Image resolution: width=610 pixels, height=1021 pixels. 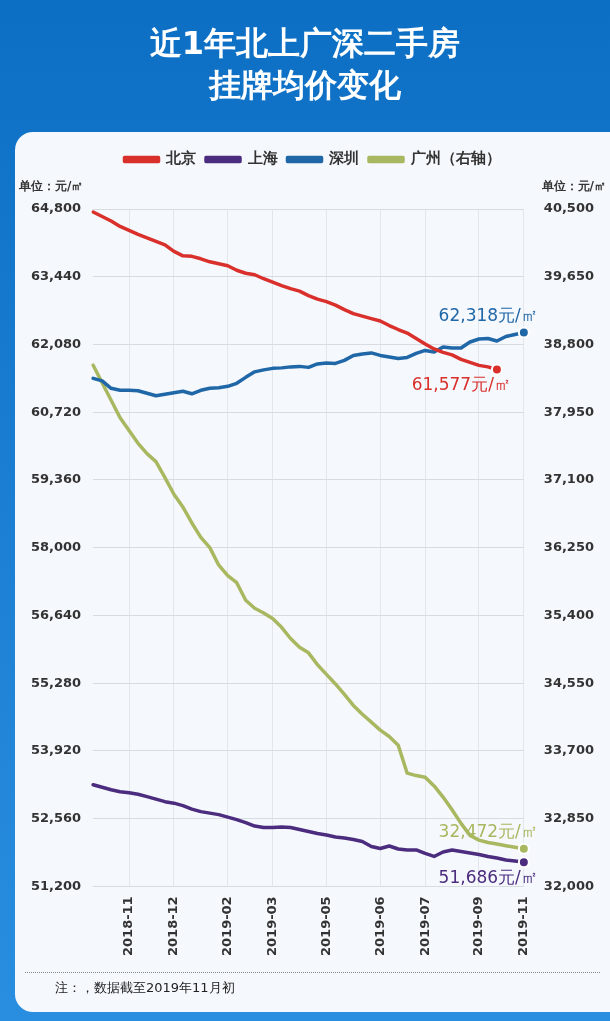 I want to click on y-tick-label: 60,720, so click(x=56, y=411).